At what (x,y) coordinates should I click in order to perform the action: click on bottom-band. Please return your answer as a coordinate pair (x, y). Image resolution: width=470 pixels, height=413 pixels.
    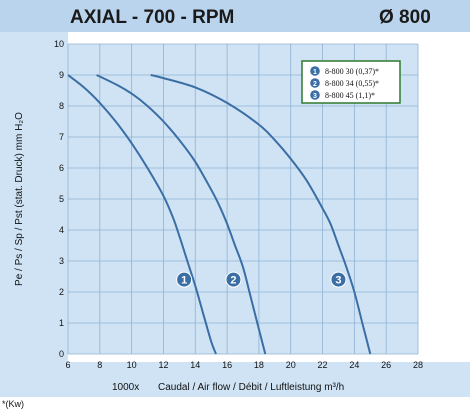
    Looking at the image, I should click on (235, 379).